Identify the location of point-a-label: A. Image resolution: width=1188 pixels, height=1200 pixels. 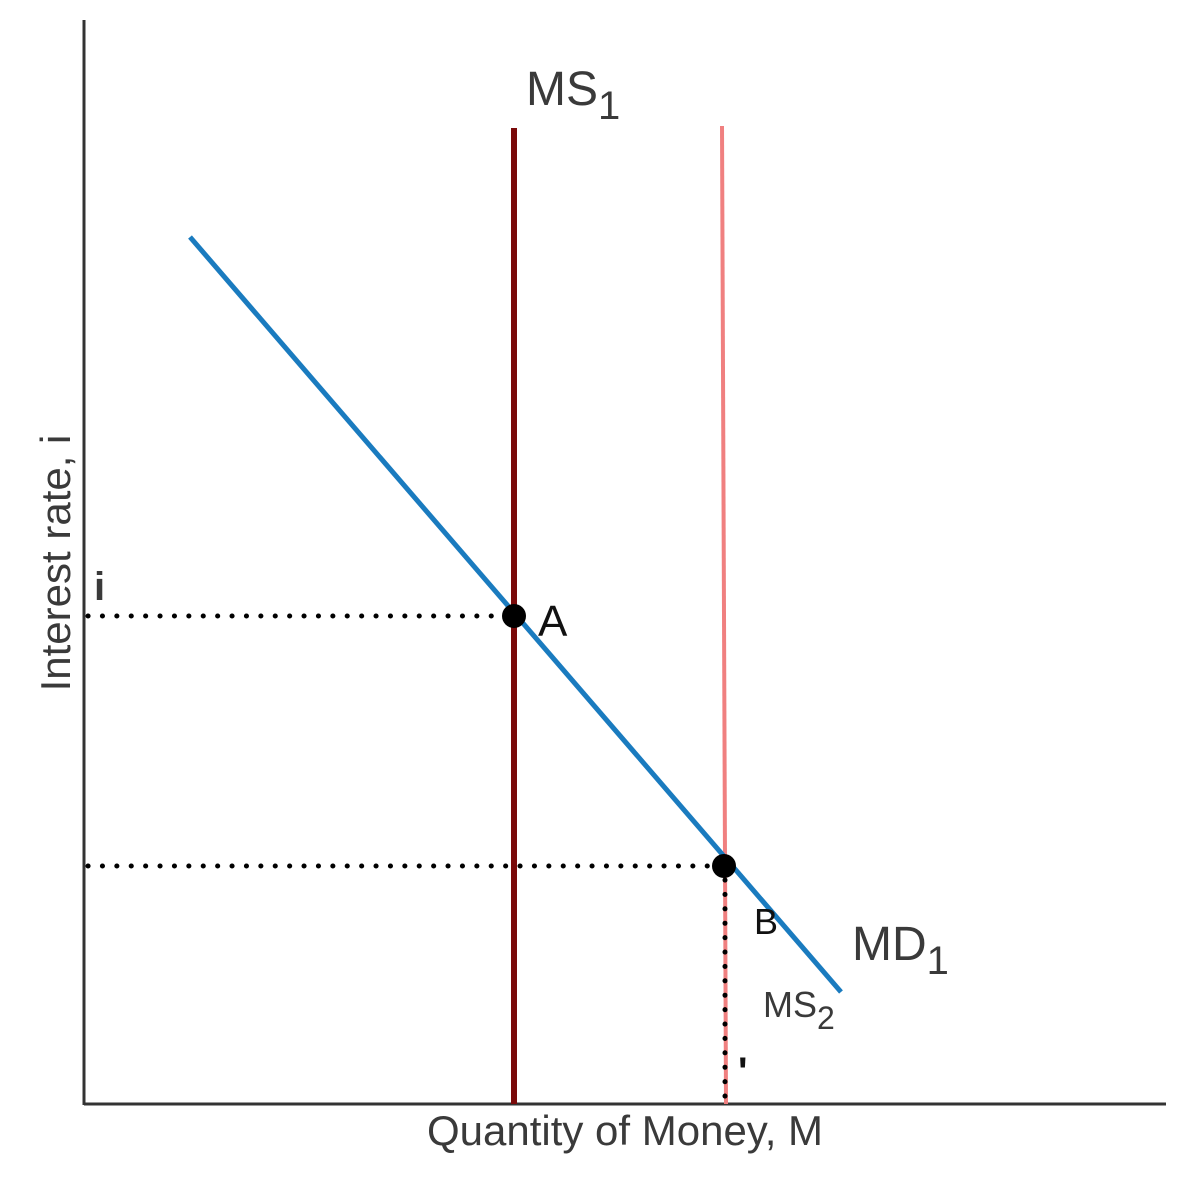
(553, 621).